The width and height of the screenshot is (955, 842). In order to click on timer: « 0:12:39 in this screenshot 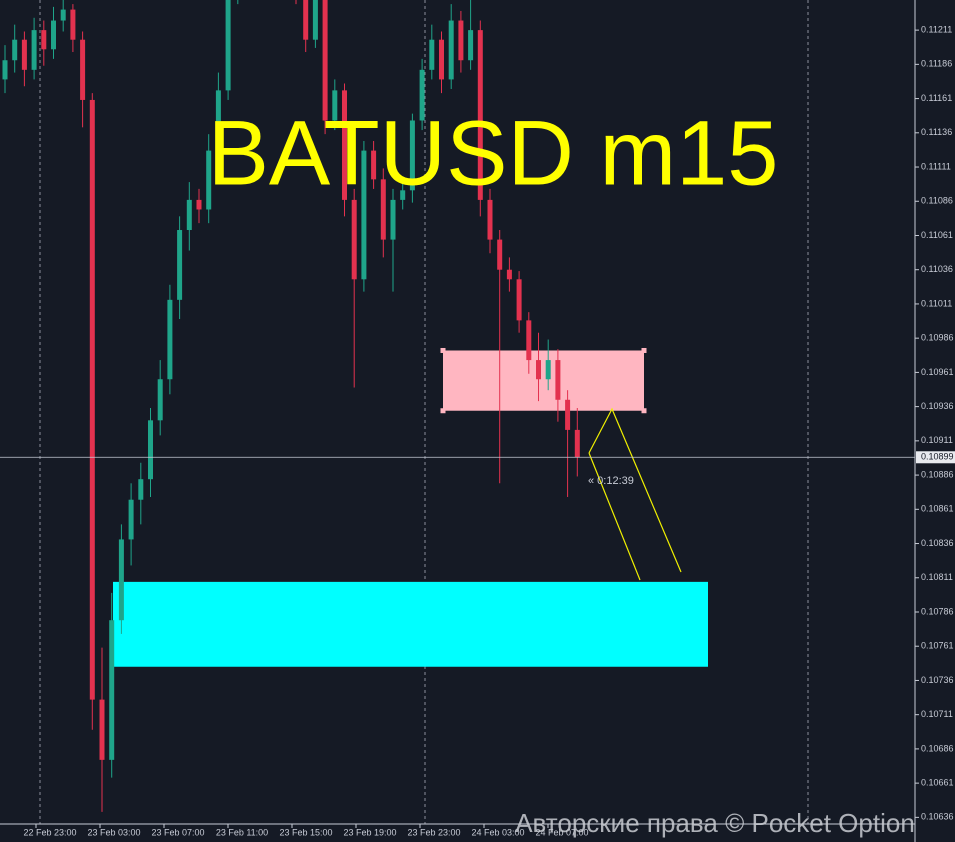, I will do `click(611, 481)`.